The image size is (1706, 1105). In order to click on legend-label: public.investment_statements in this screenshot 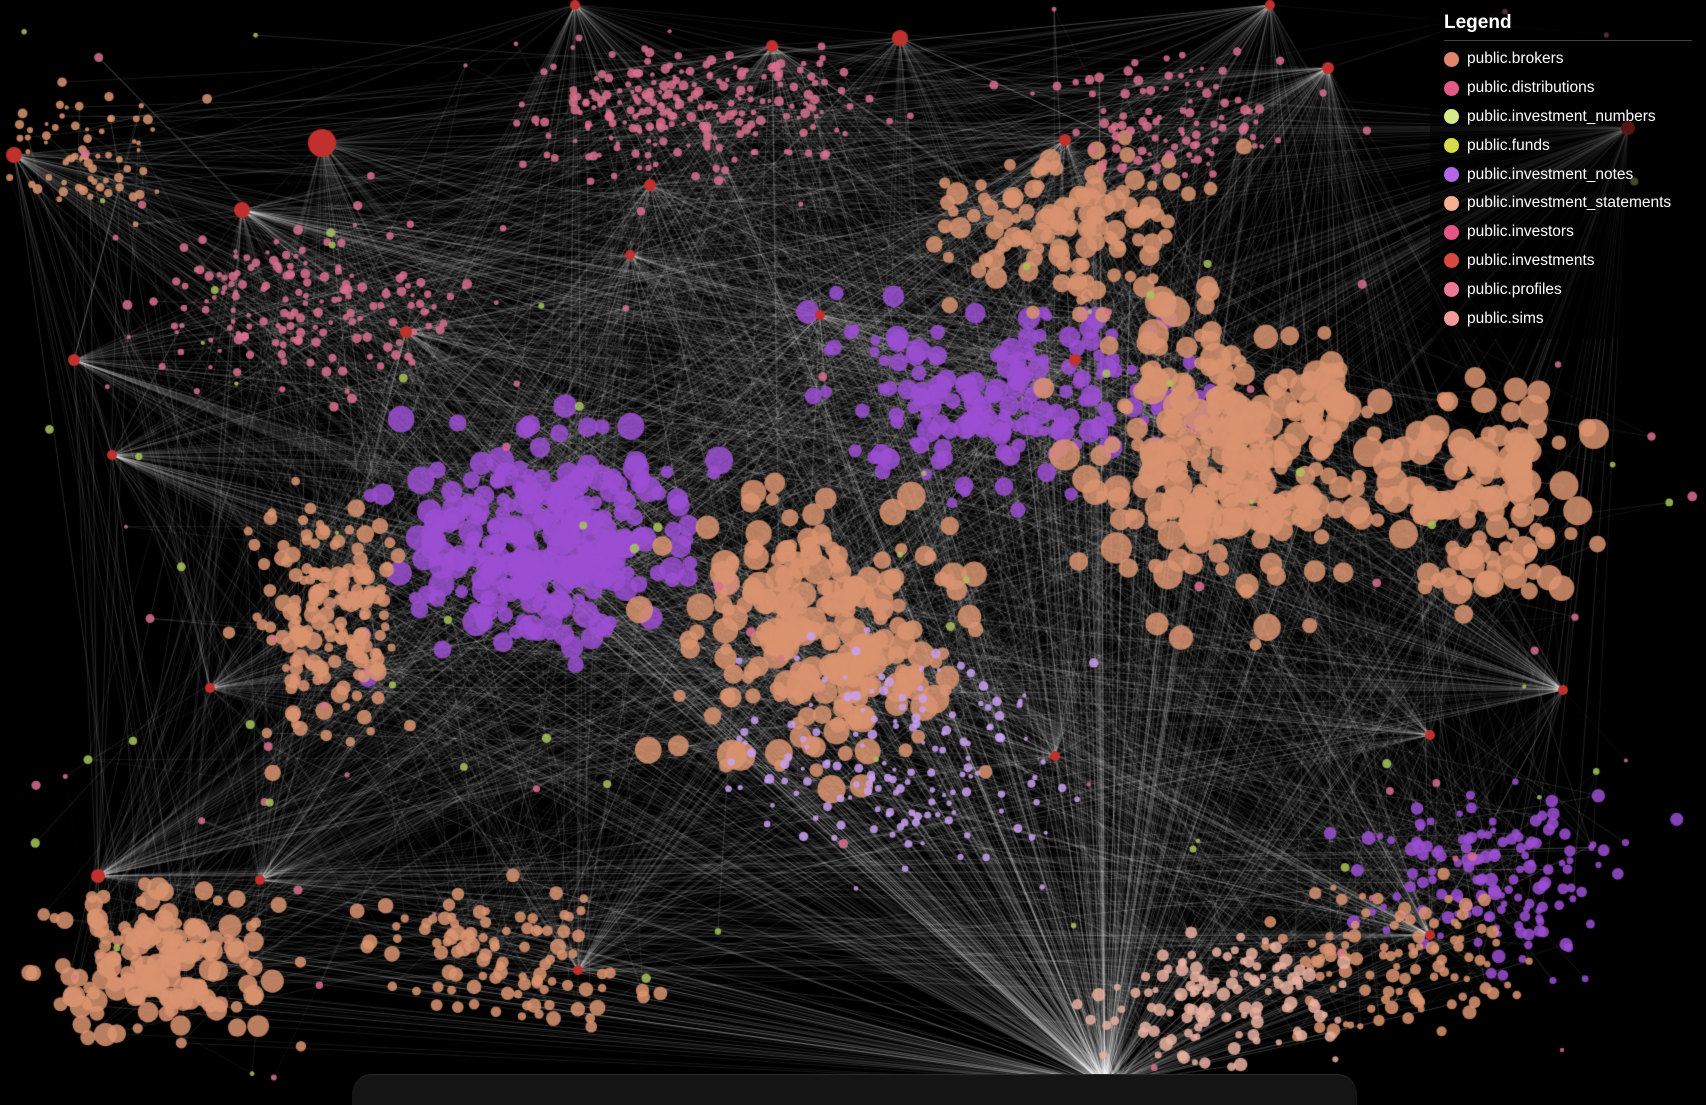, I will do `click(1569, 203)`.